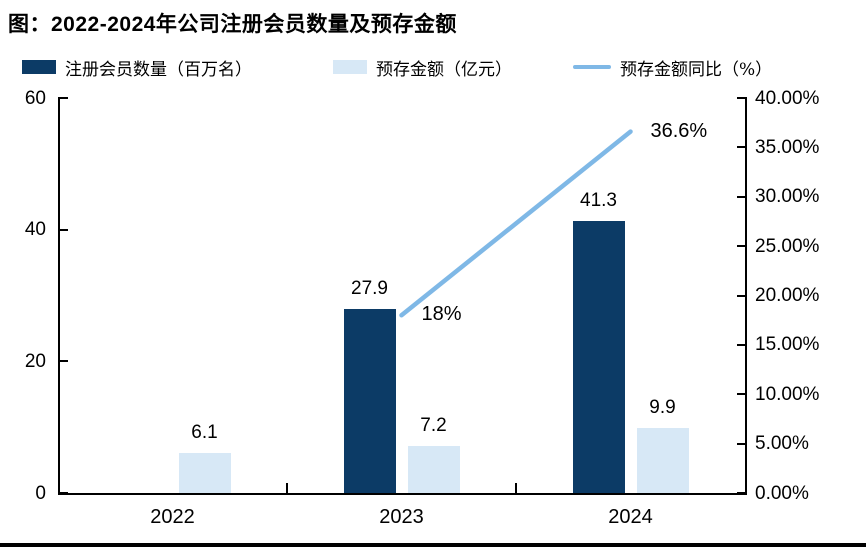 This screenshot has height=550, width=866. I want to click on legend-item-members: 注册会员数量（百万名）, so click(137, 67).